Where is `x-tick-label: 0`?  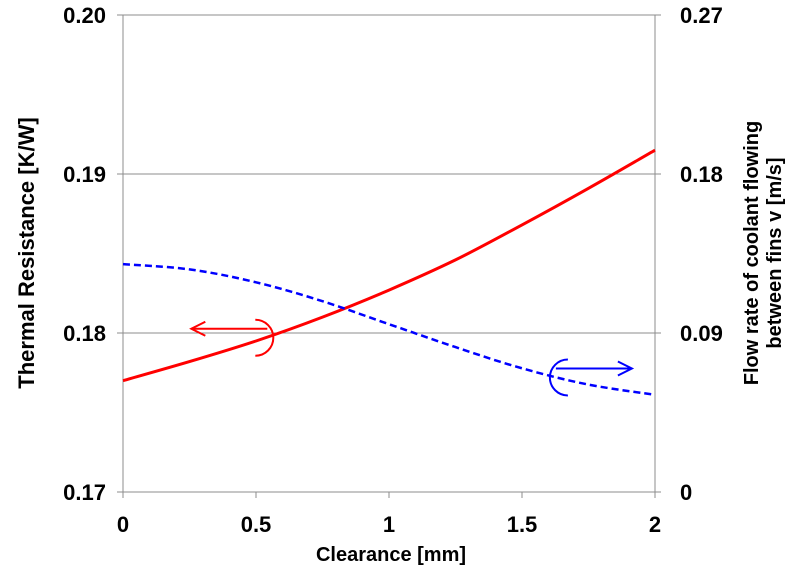 x-tick-label: 0 is located at coordinates (123, 524).